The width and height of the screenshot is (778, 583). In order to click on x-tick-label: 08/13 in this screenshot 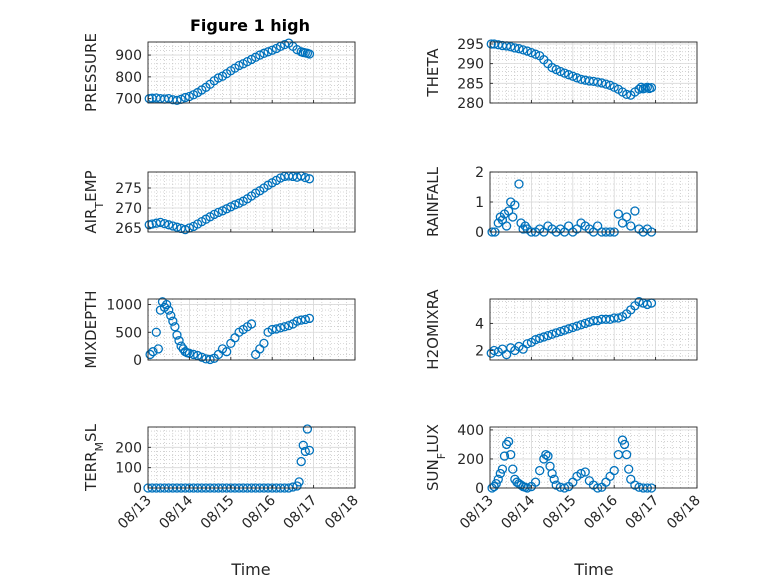, I will do `click(477, 513)`.